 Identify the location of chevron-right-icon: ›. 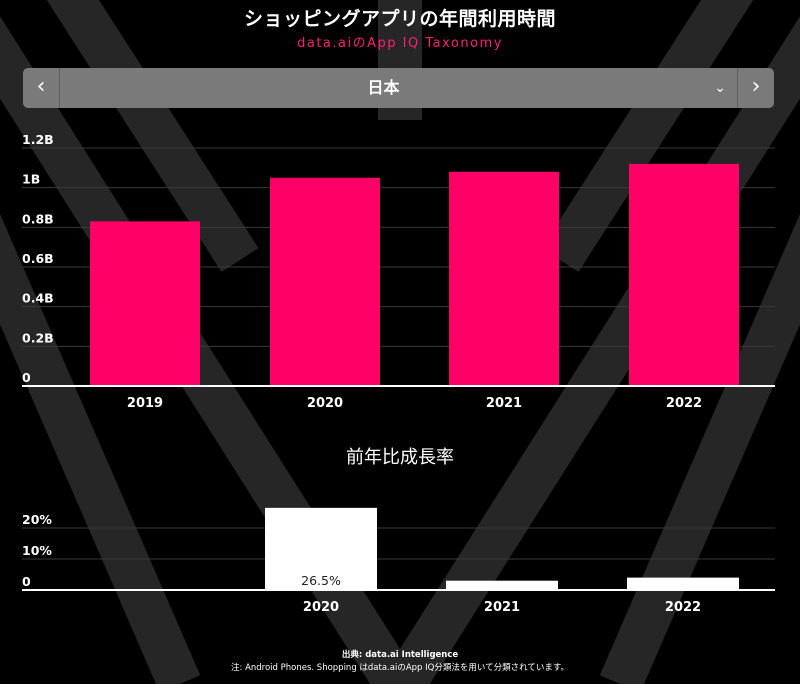
(755, 88).